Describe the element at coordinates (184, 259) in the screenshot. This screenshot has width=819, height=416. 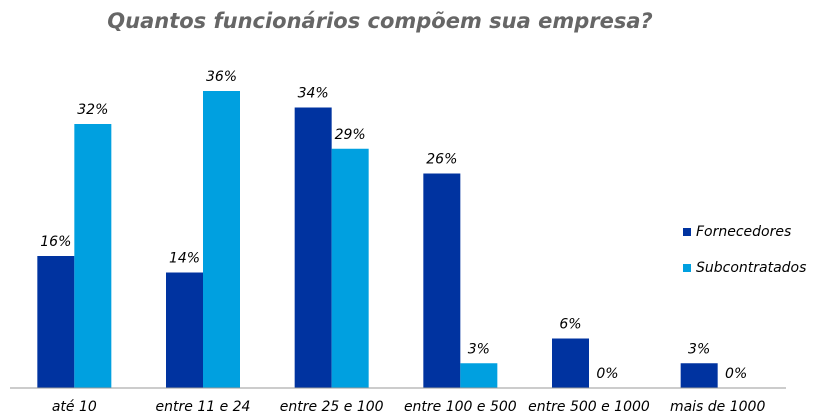
I see `value-label: 14%` at that location.